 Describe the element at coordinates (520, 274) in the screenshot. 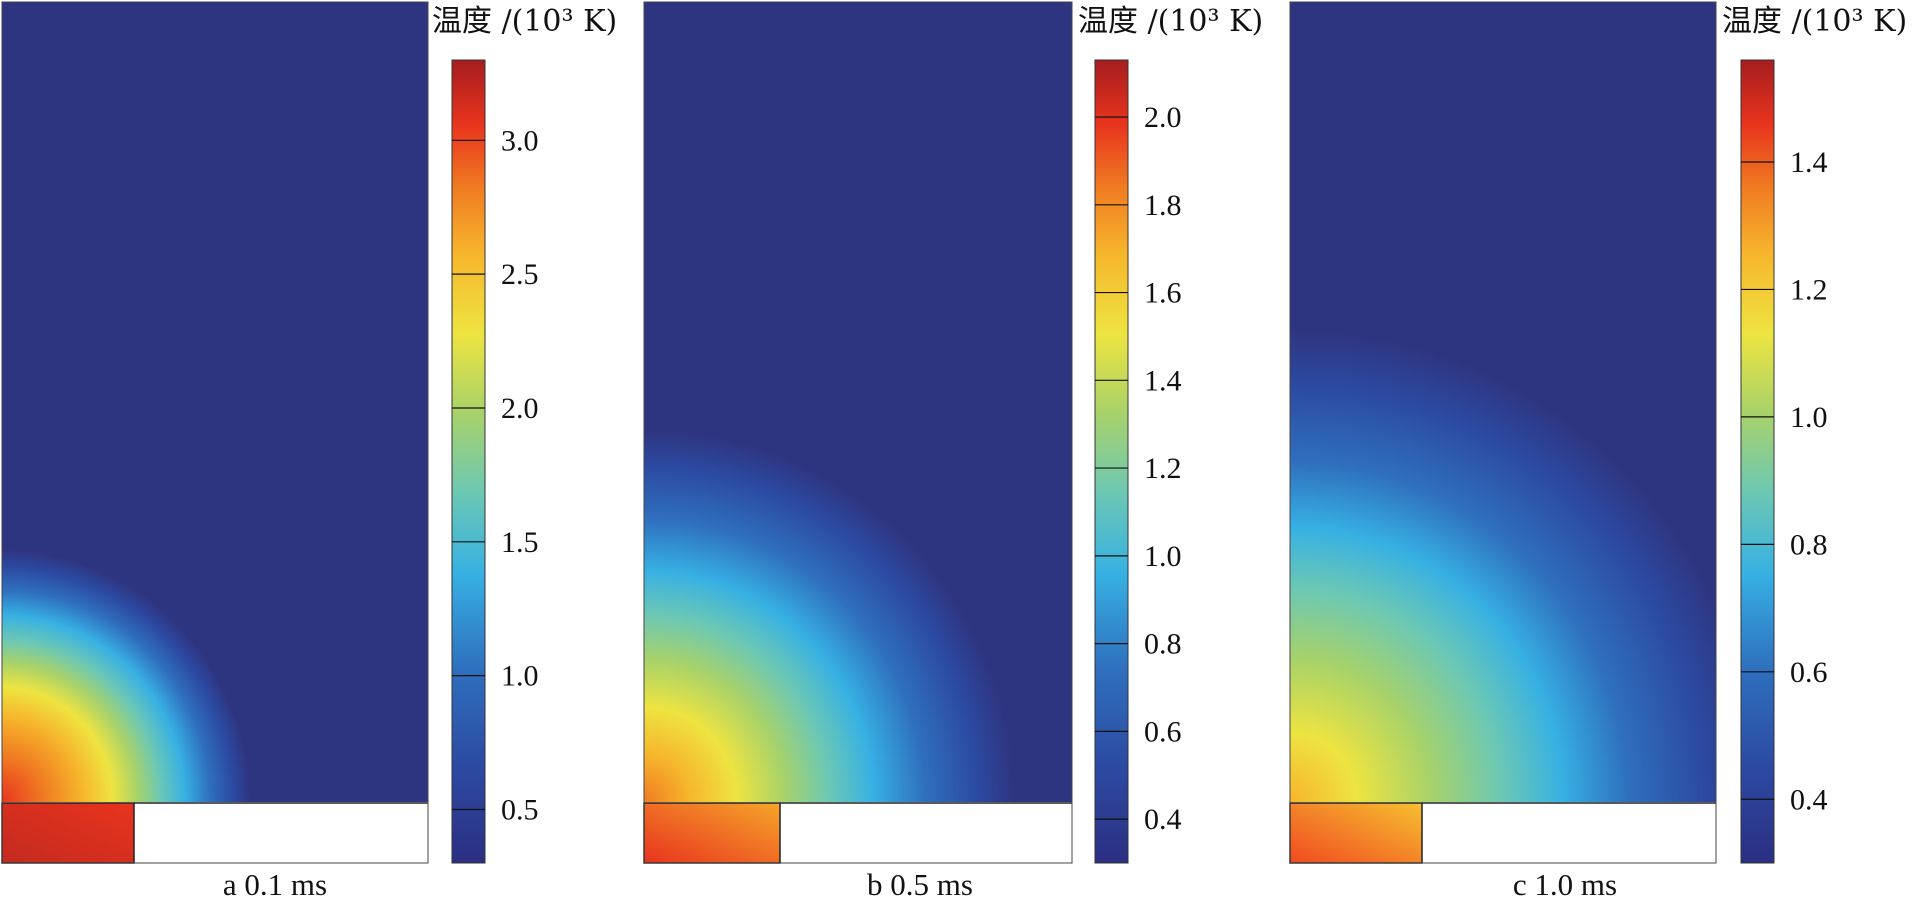

I see `colorbar-tick-label: 2.5` at that location.